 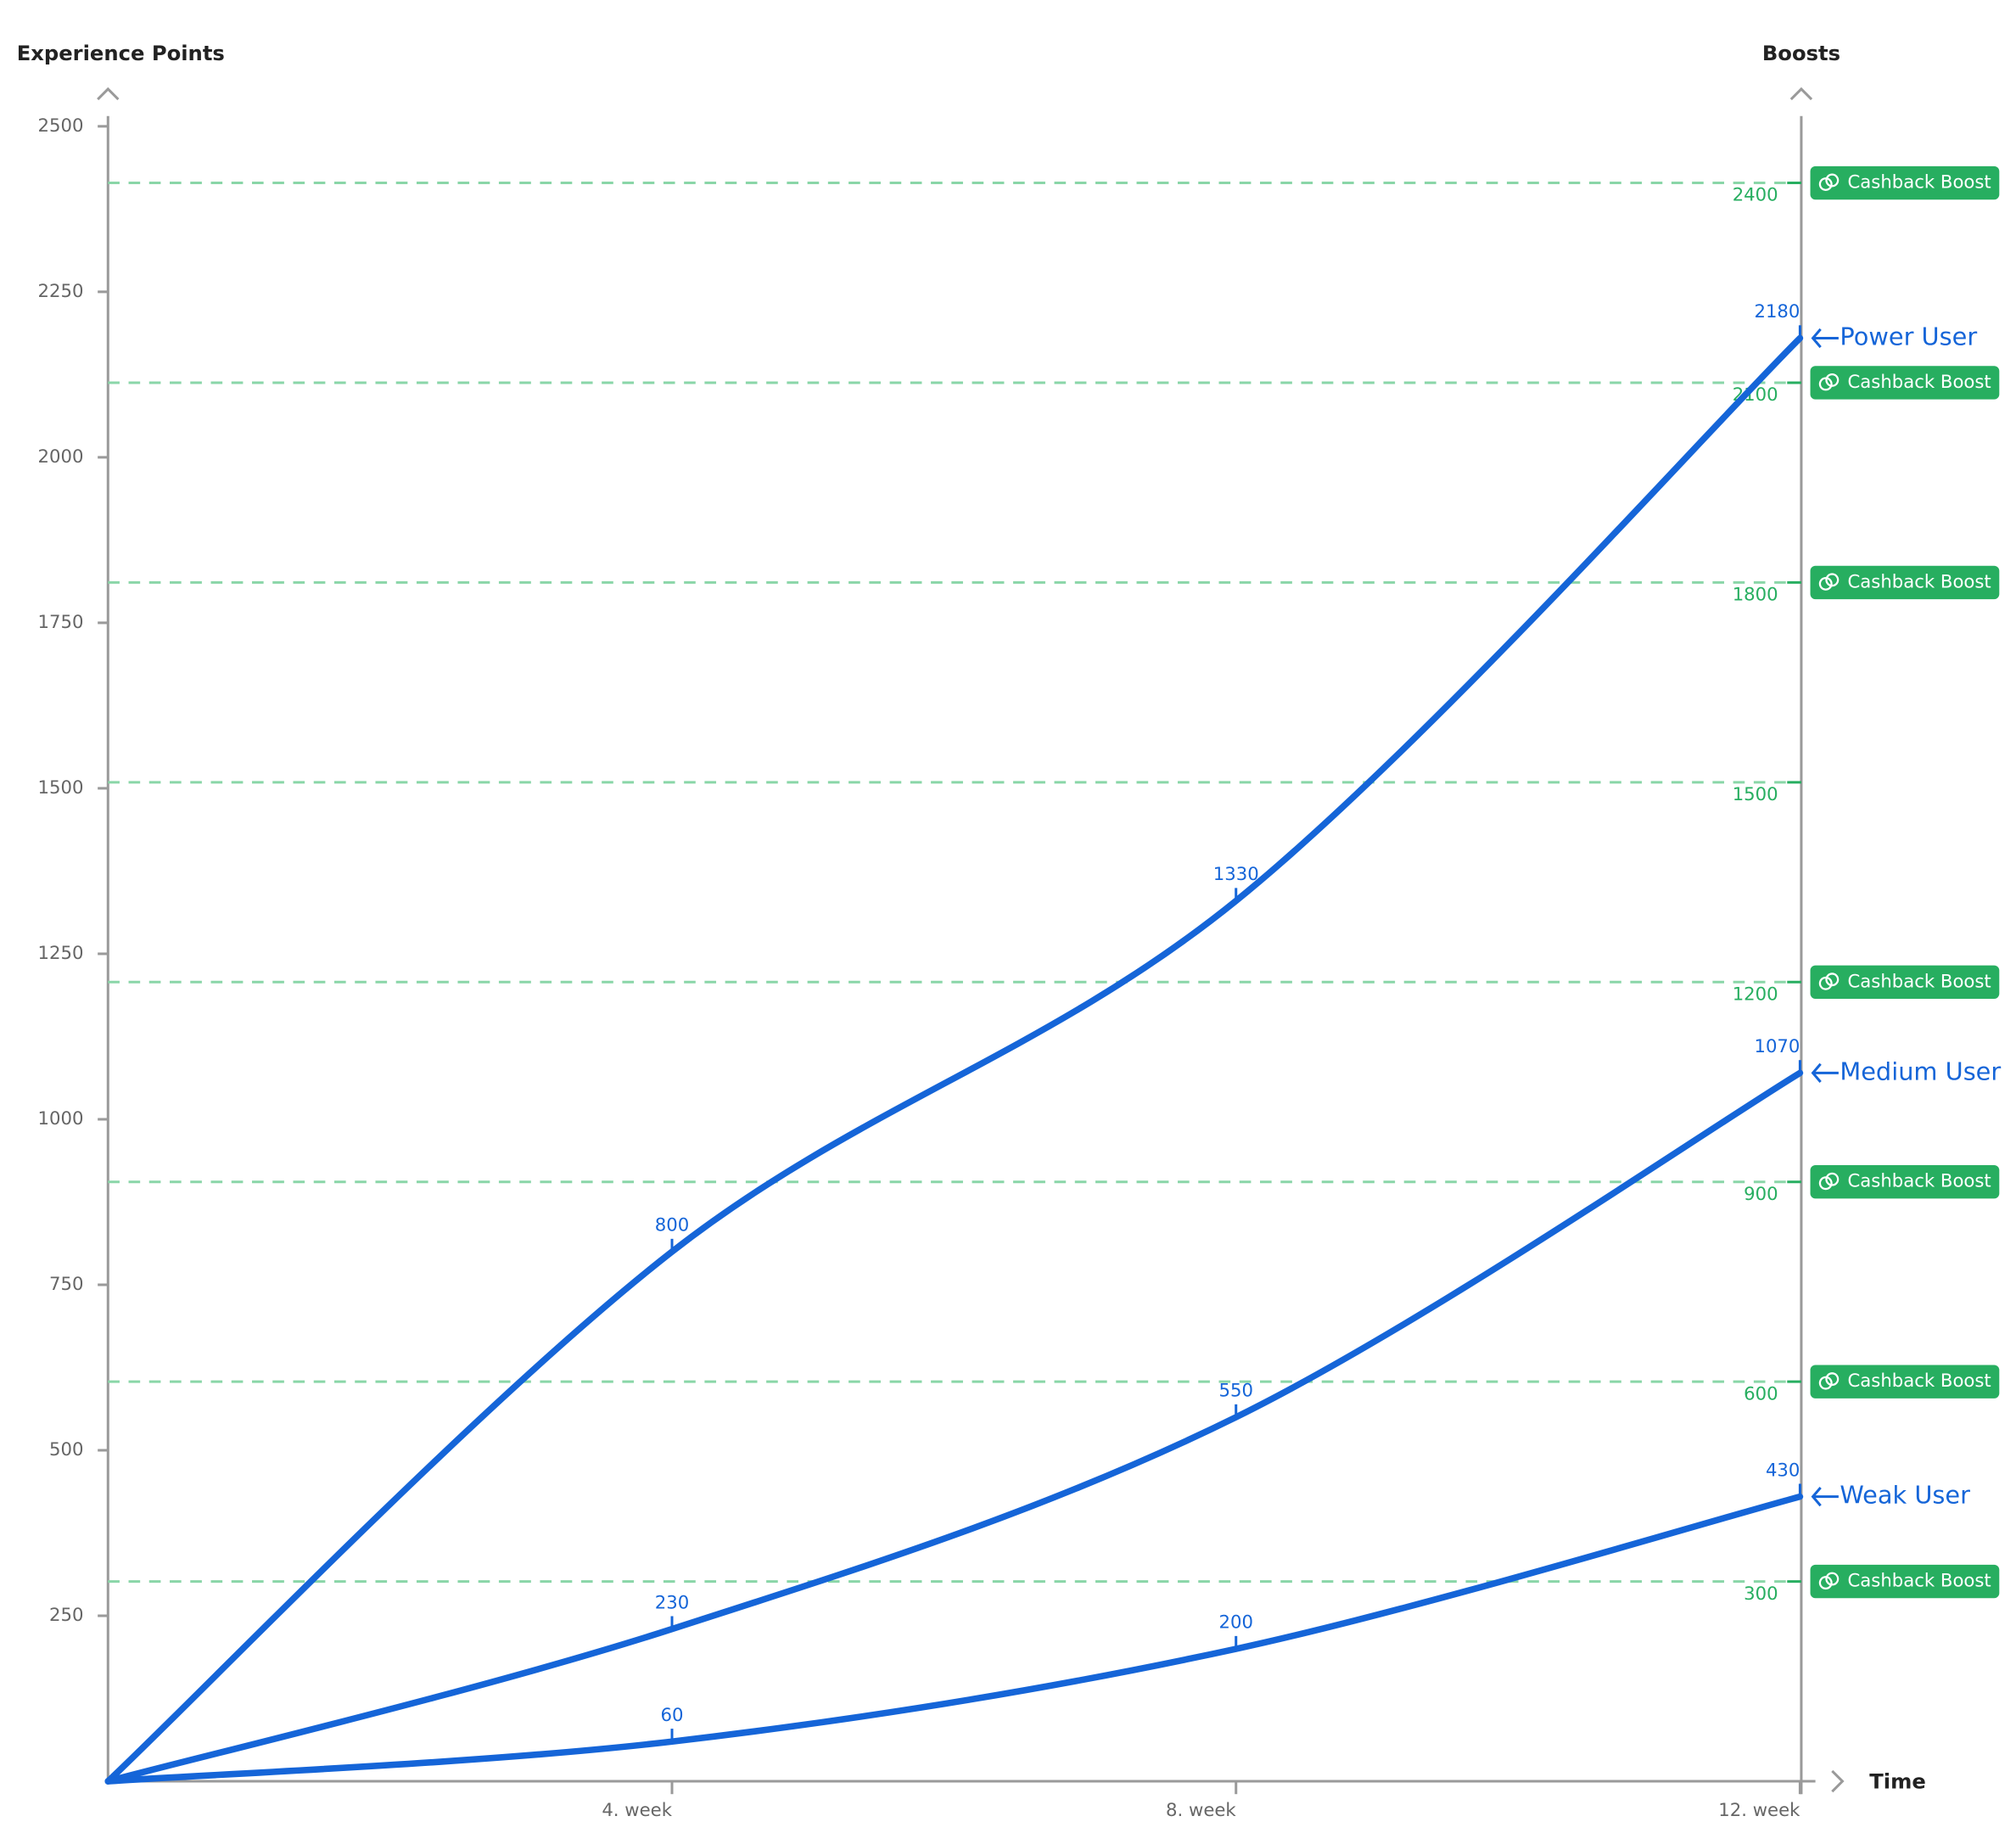 I want to click on y2-tick-label: 1200, so click(x=1756, y=994).